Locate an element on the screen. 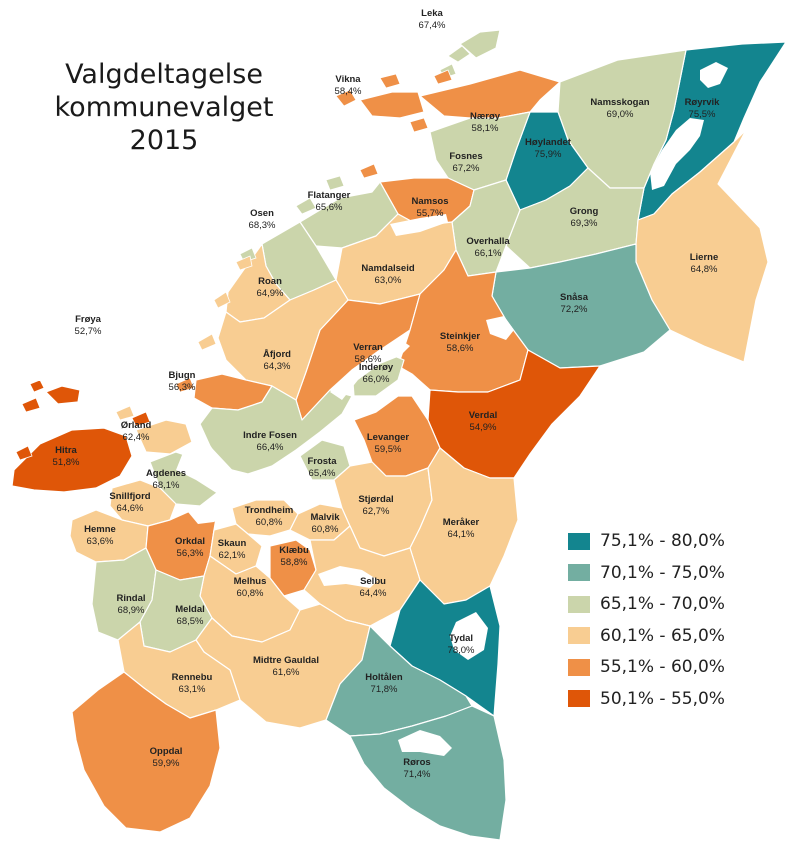 This screenshot has height=853, width=800. label-name-frosta: Frosta is located at coordinates (322, 461).